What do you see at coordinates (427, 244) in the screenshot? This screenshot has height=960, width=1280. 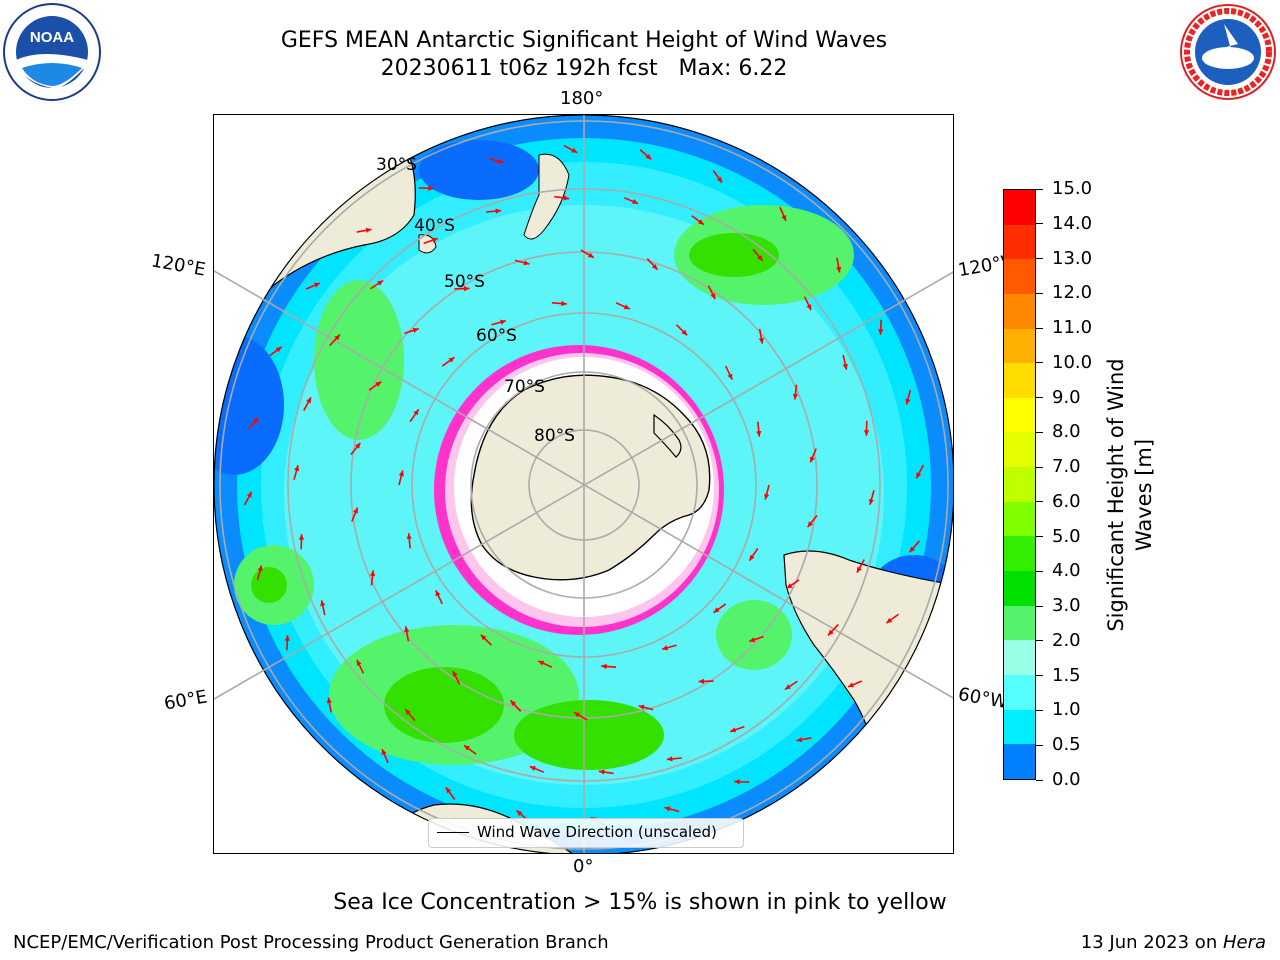 I see `tasmania-land` at bounding box center [427, 244].